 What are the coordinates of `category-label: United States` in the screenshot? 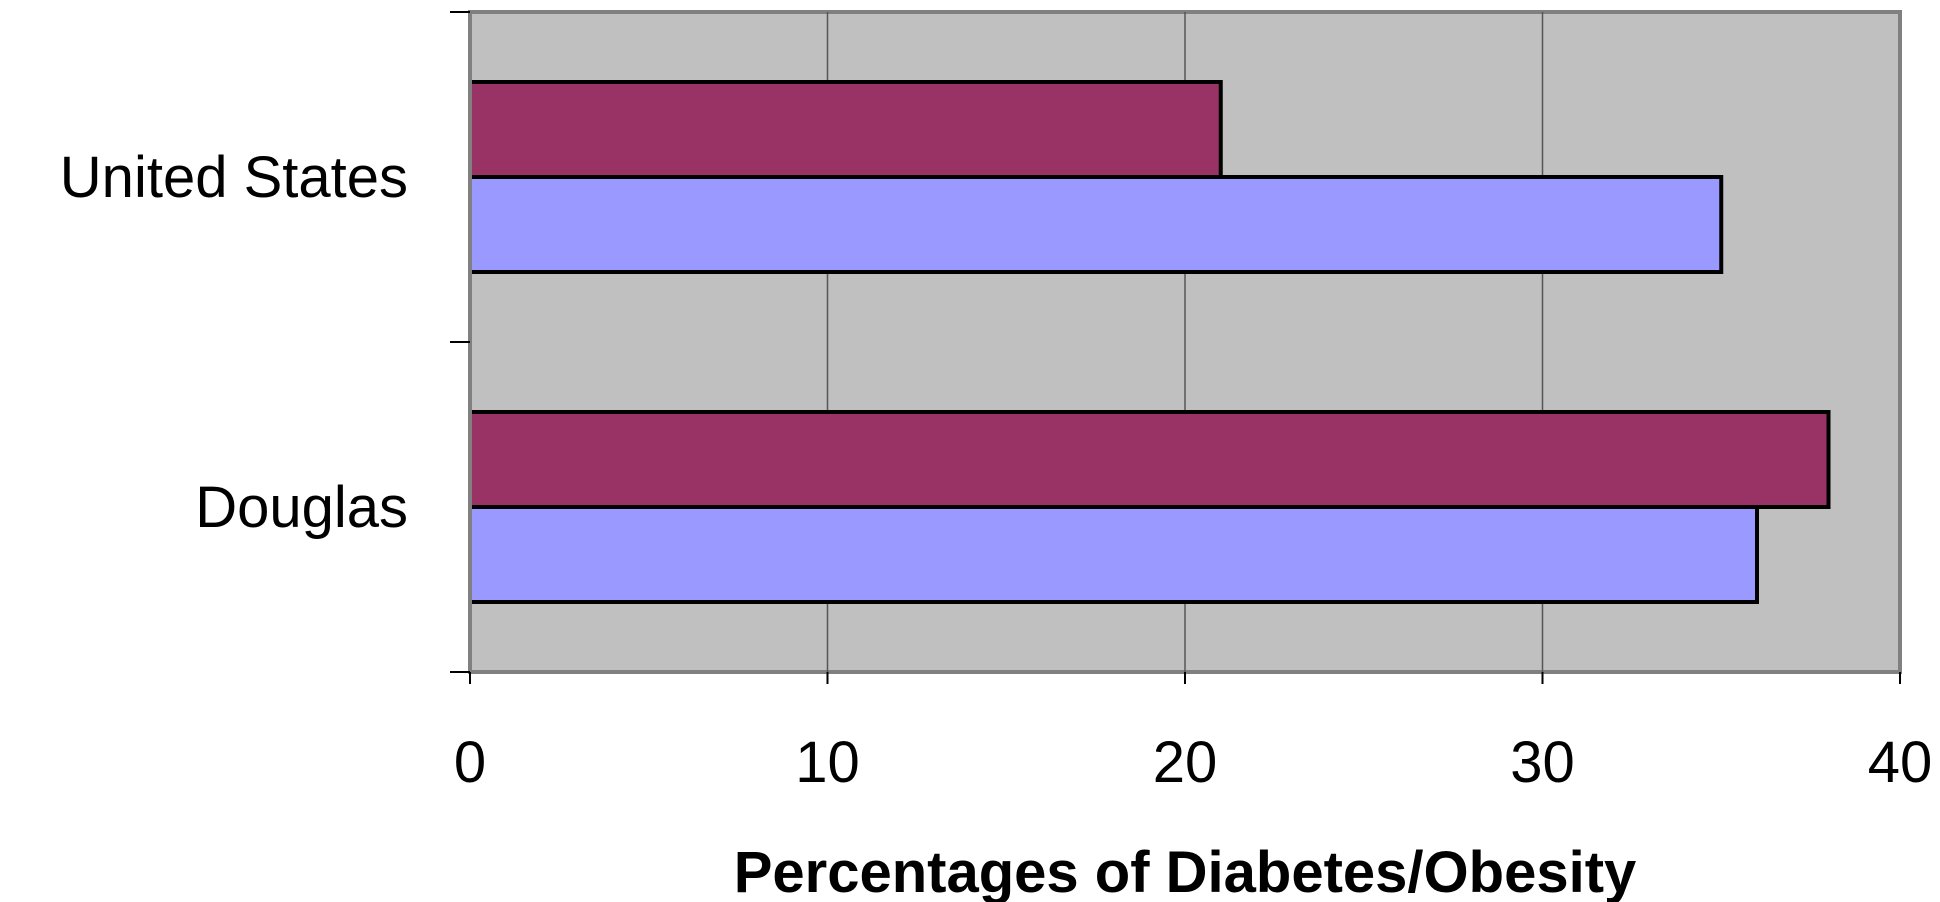 It's located at (234, 177).